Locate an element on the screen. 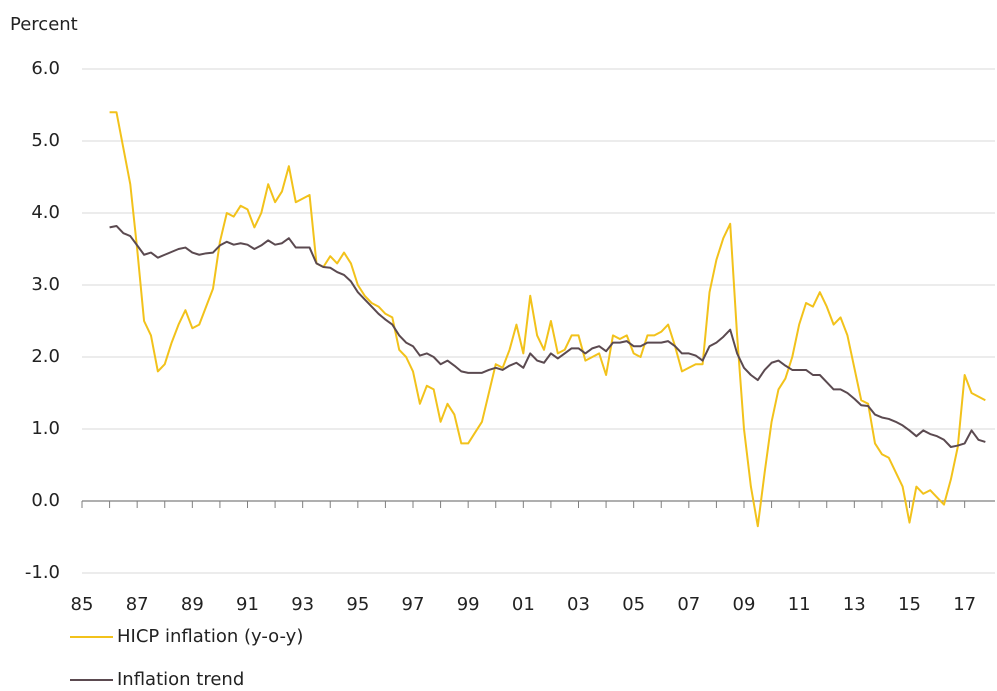 Image resolution: width=997 pixels, height=691 pixels. y-axis-label: Percent is located at coordinates (44, 24).